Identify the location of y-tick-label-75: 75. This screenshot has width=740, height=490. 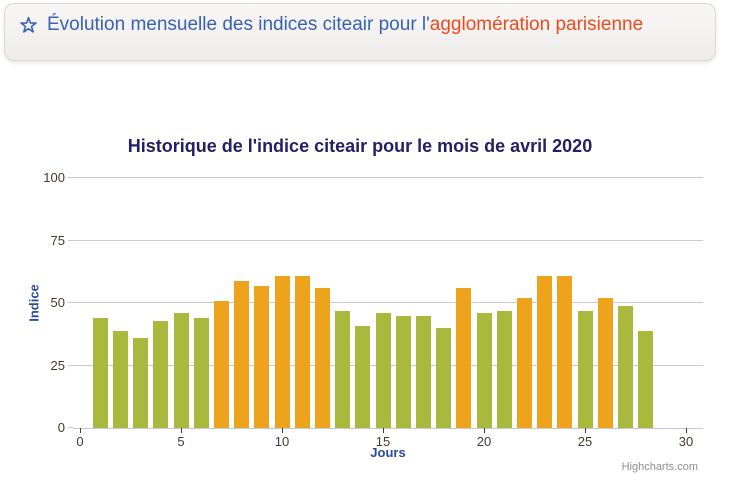
(57, 240).